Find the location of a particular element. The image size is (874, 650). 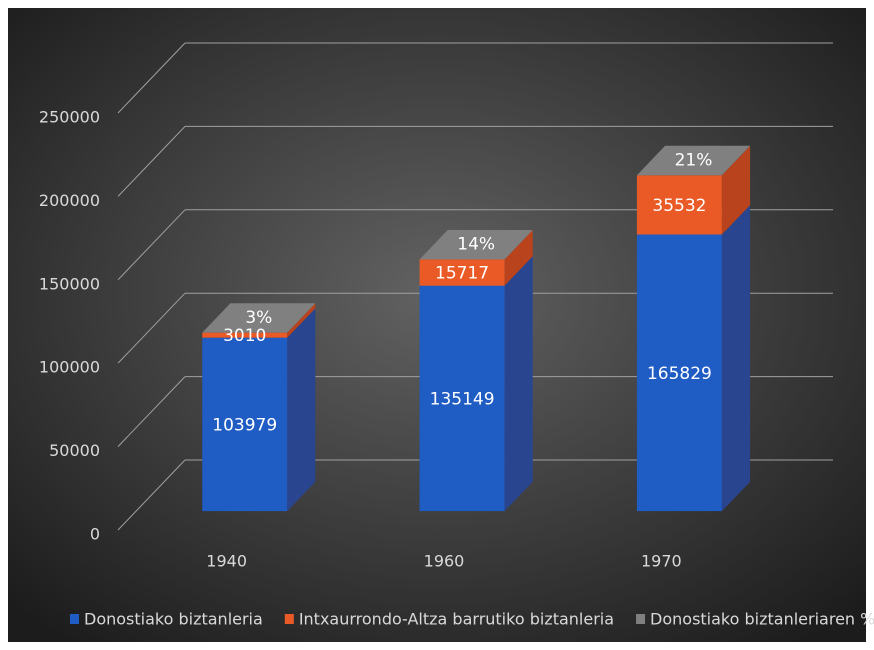

x-tick-label: 1960 is located at coordinates (444, 561).